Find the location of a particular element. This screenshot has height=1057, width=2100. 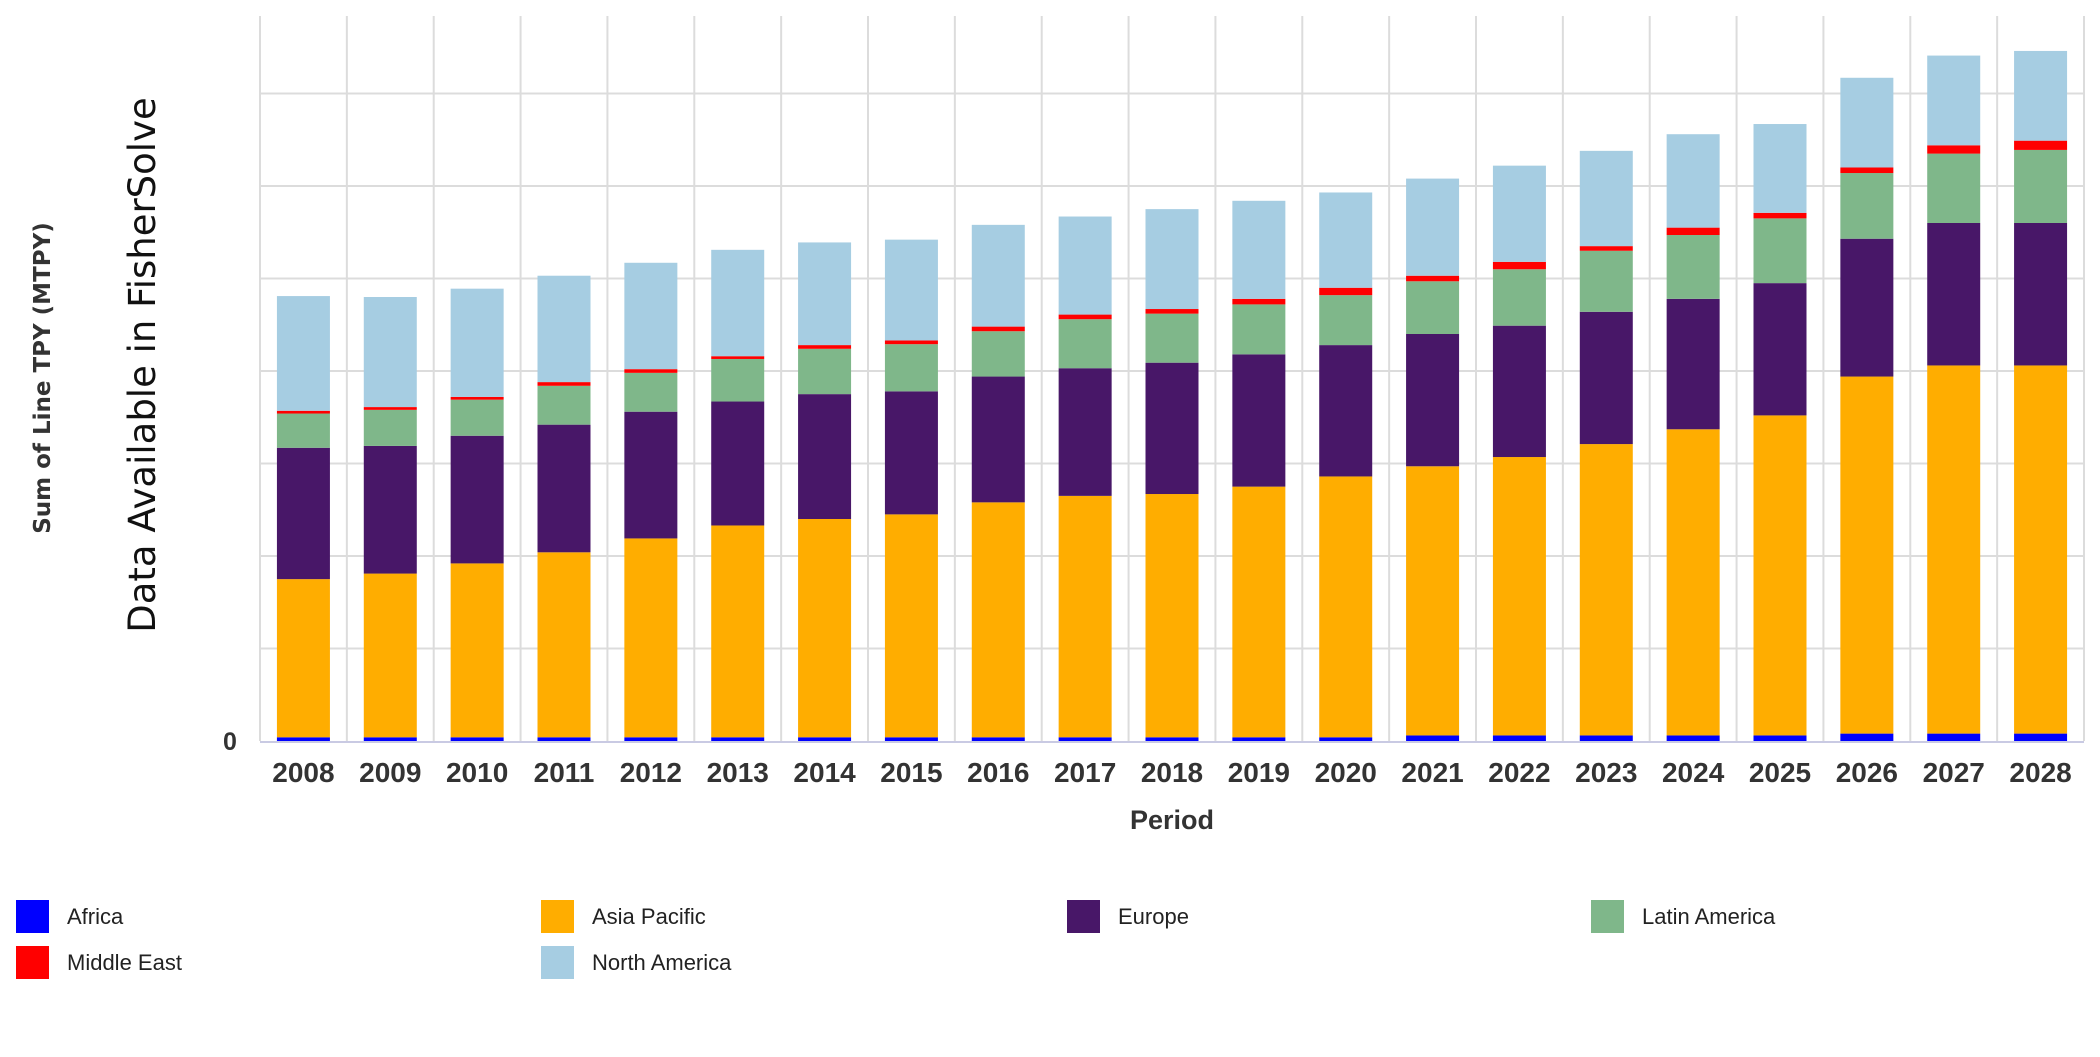

bar-segment-africa-2019 is located at coordinates (1259, 739).